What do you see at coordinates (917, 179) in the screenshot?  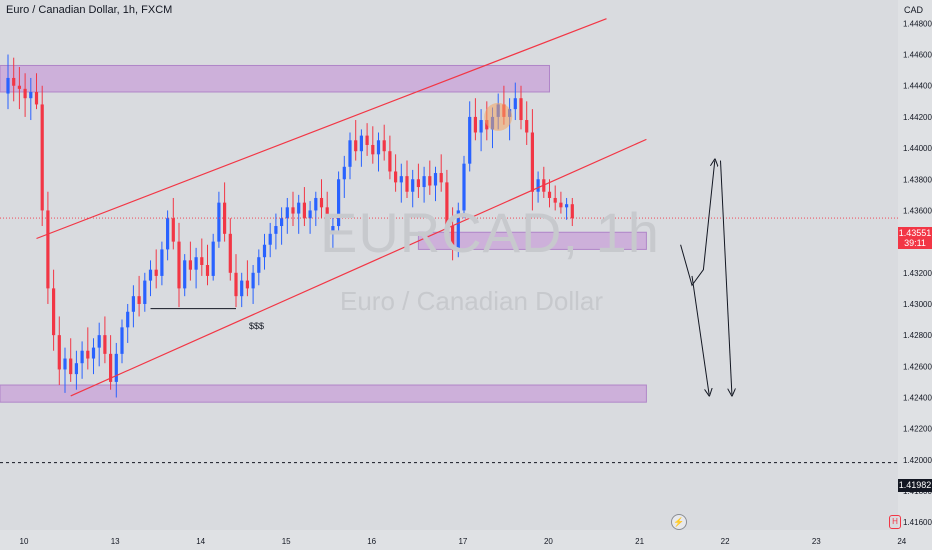 I see `price-tick-label: 1.43800` at bounding box center [917, 179].